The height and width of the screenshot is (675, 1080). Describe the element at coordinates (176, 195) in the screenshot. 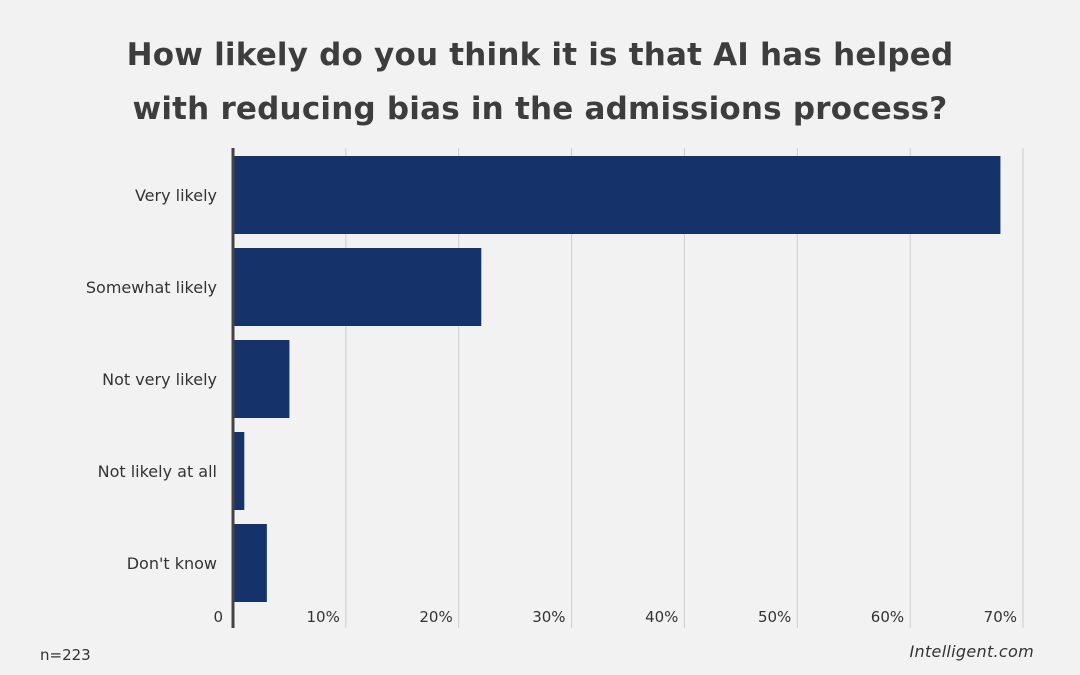

I see `category-label-very-likely: Very likely` at that location.